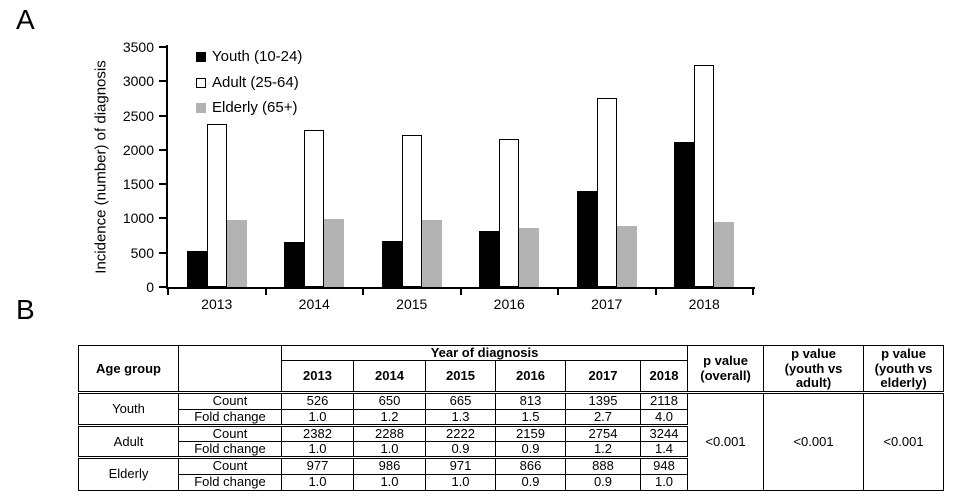  What do you see at coordinates (511, 377) in the screenshot?
I see `table-header-row-2: 2013 2014 2015 2016 2017 2018` at bounding box center [511, 377].